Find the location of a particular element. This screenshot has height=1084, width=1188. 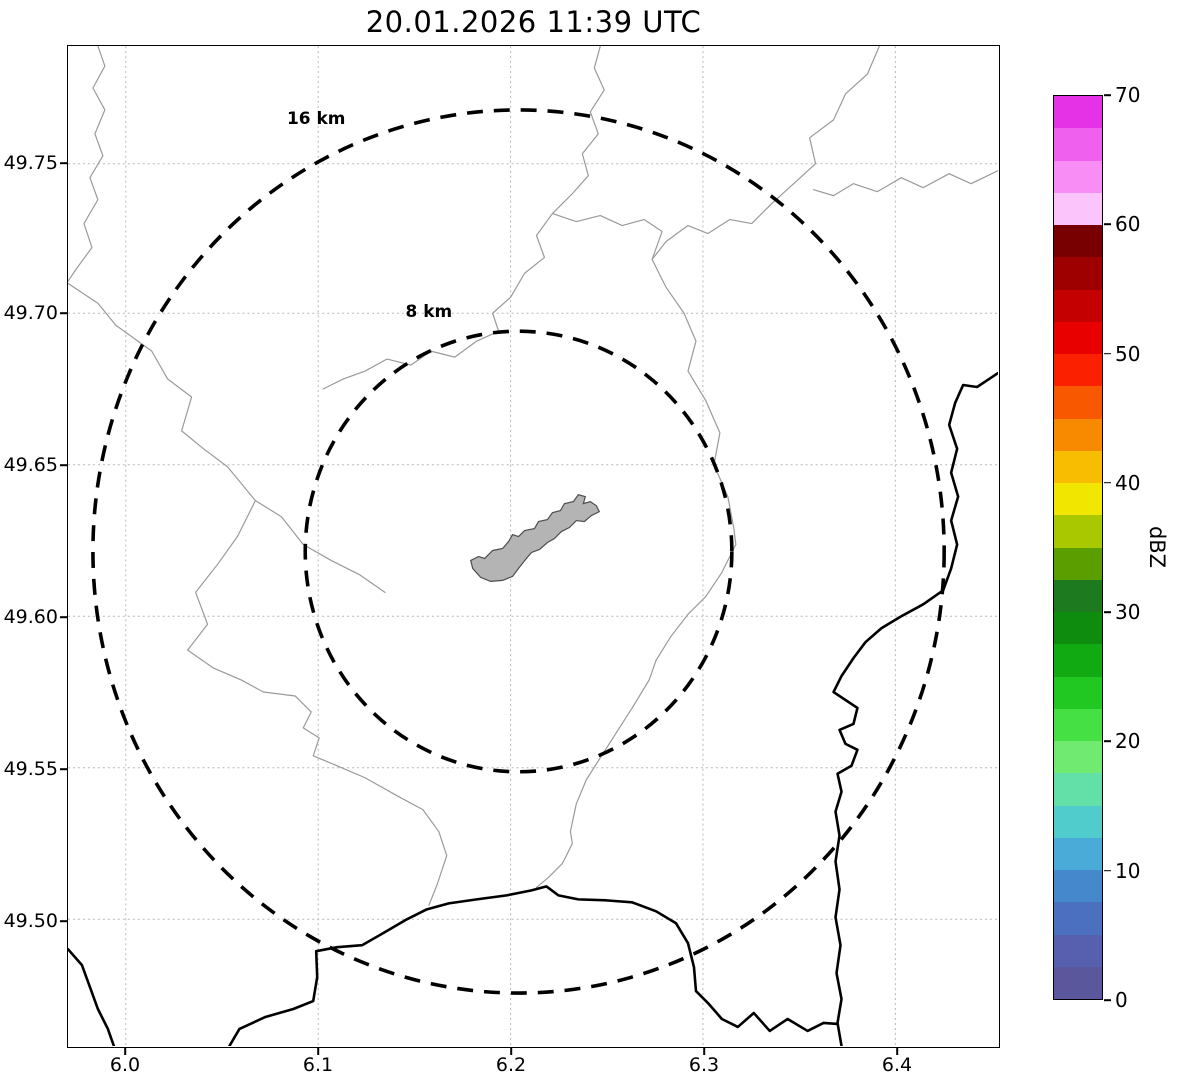

colorbar-tick-label: 20 is located at coordinates (1128, 741).